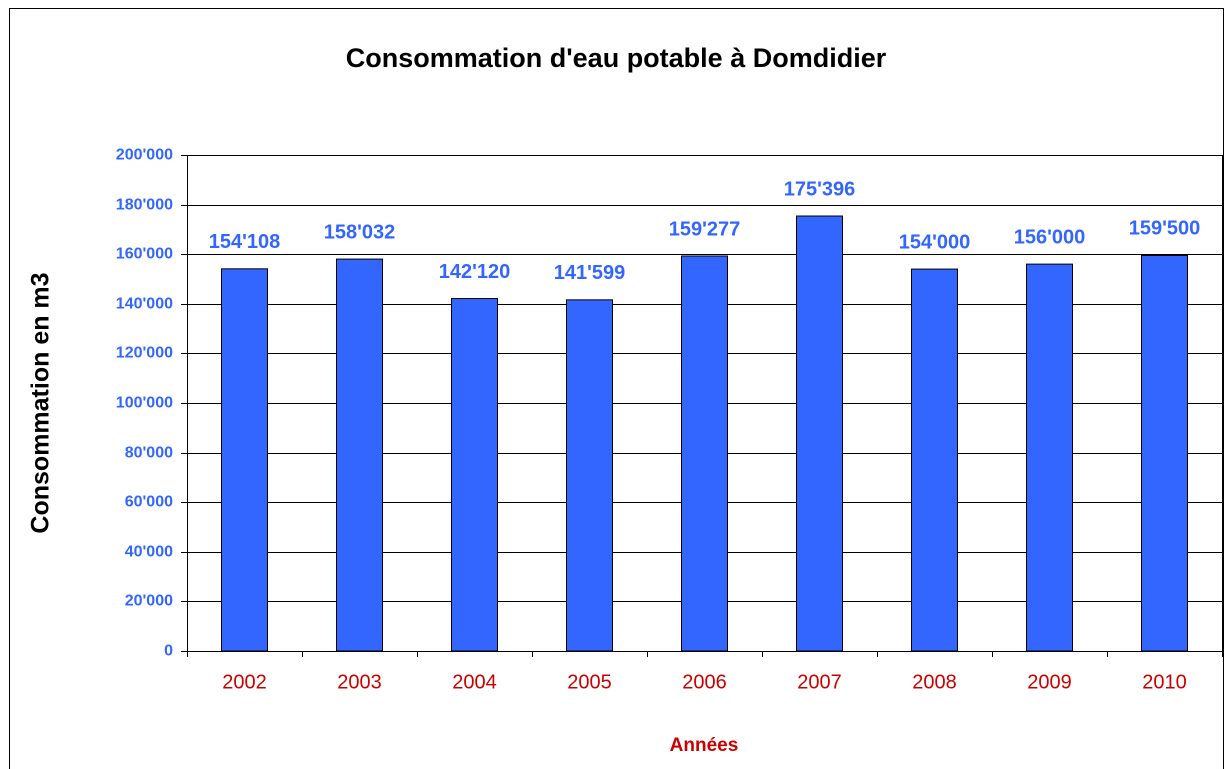  What do you see at coordinates (144, 304) in the screenshot?
I see `y-tick-label: 140'000` at bounding box center [144, 304].